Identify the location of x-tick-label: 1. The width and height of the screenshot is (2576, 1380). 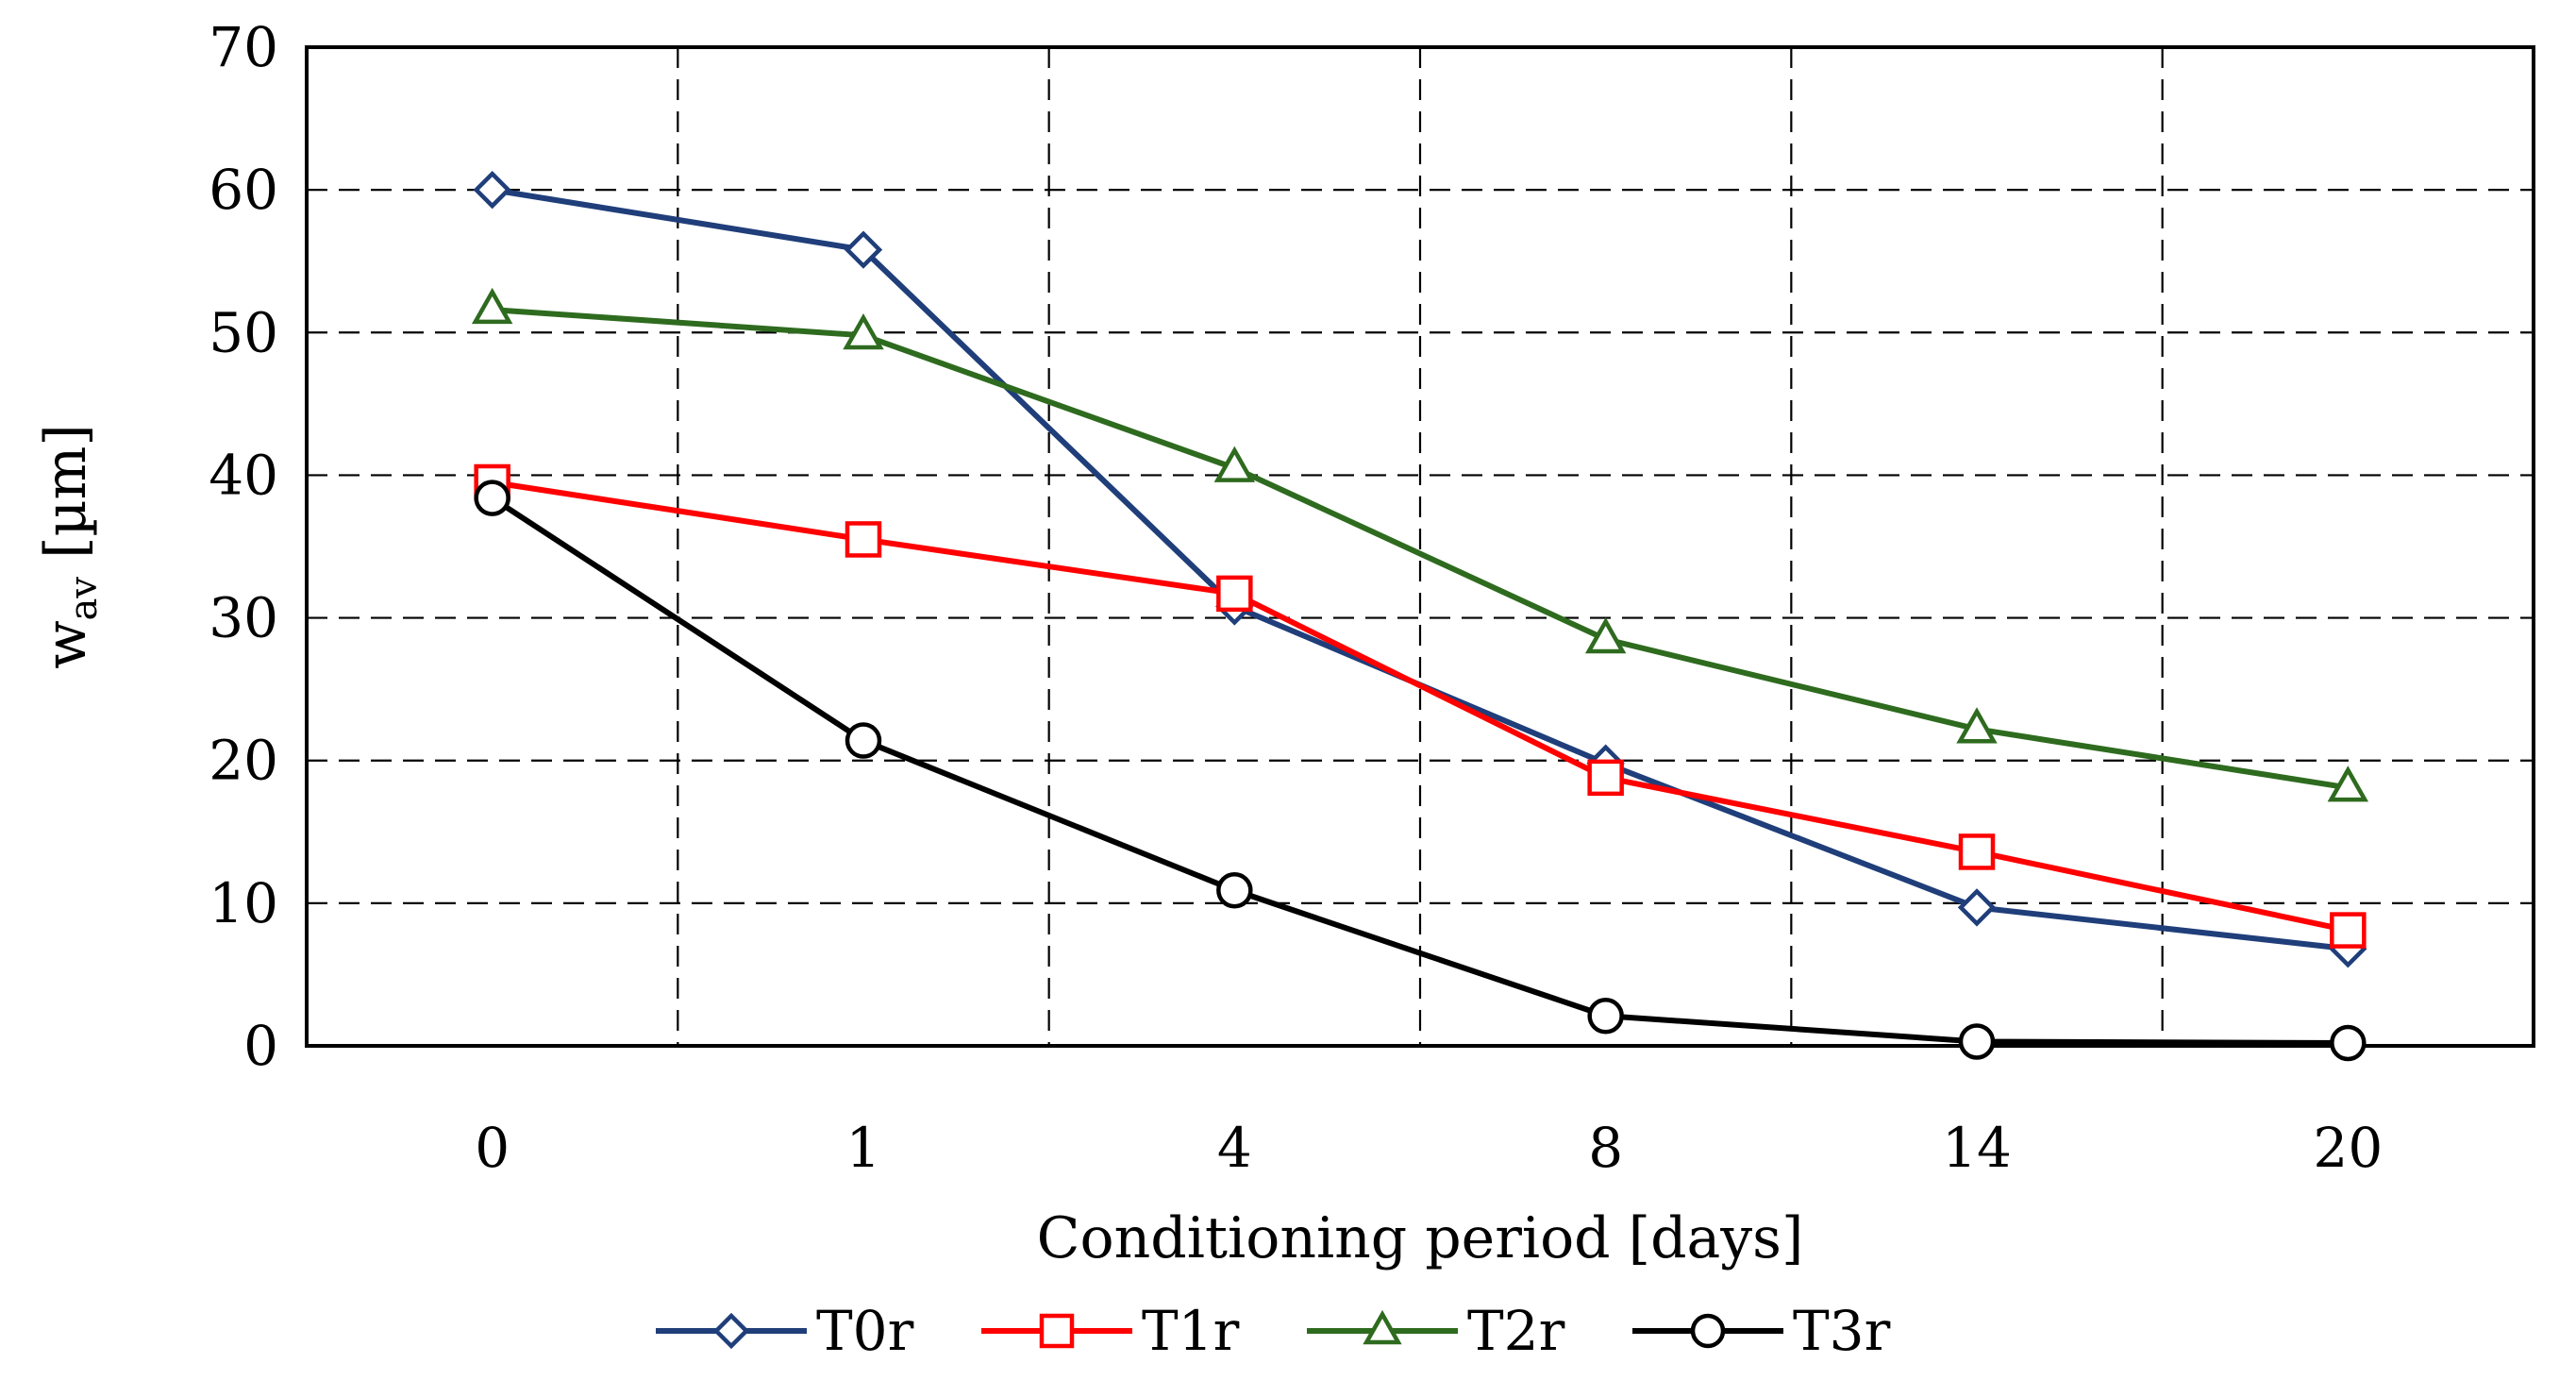
(863, 1148).